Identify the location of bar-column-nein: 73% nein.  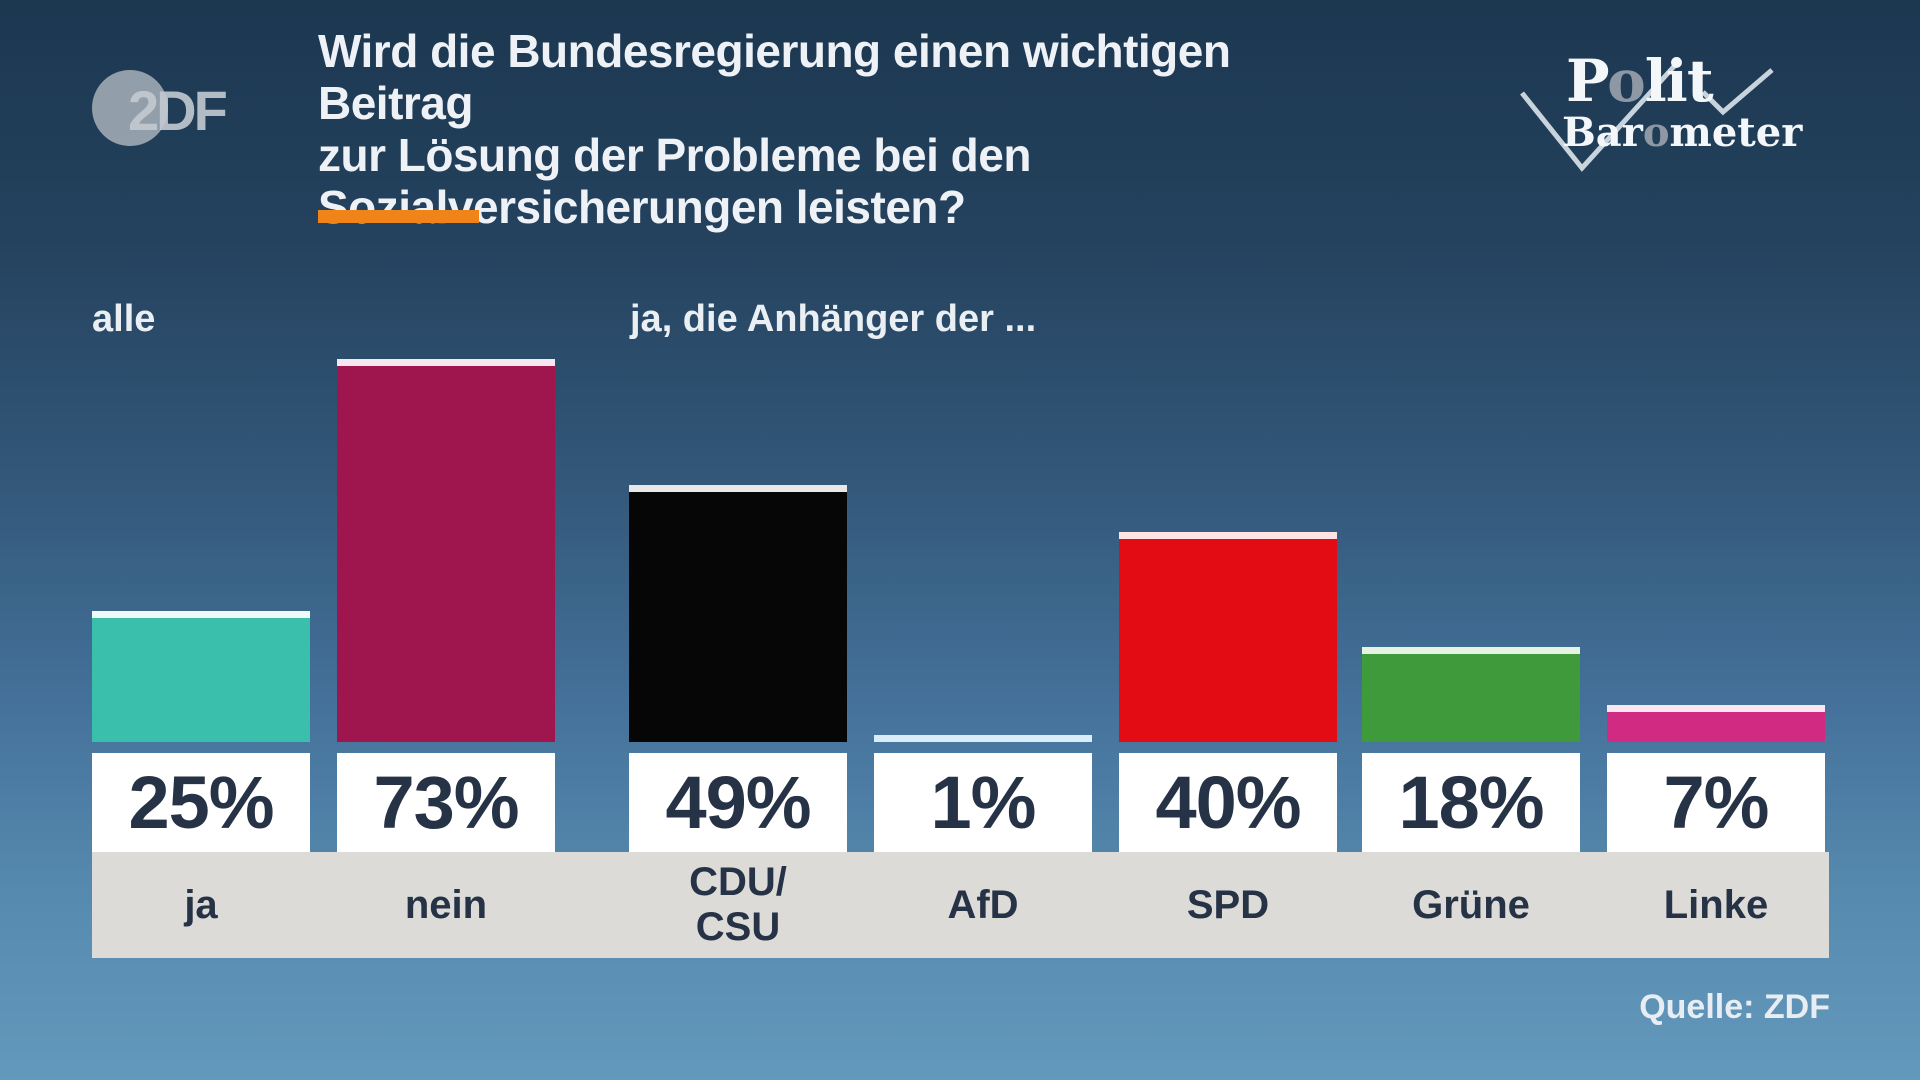
(446, 540).